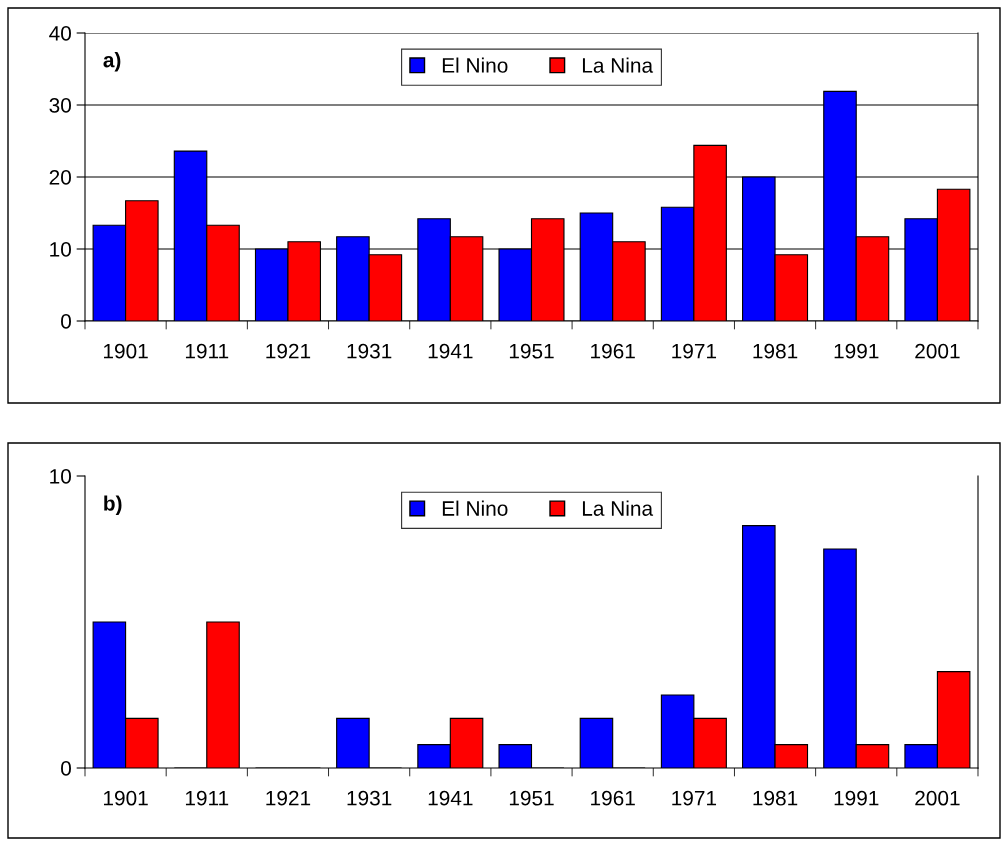 The width and height of the screenshot is (1005, 845). I want to click on y-tick-label: 40, so click(60, 33).